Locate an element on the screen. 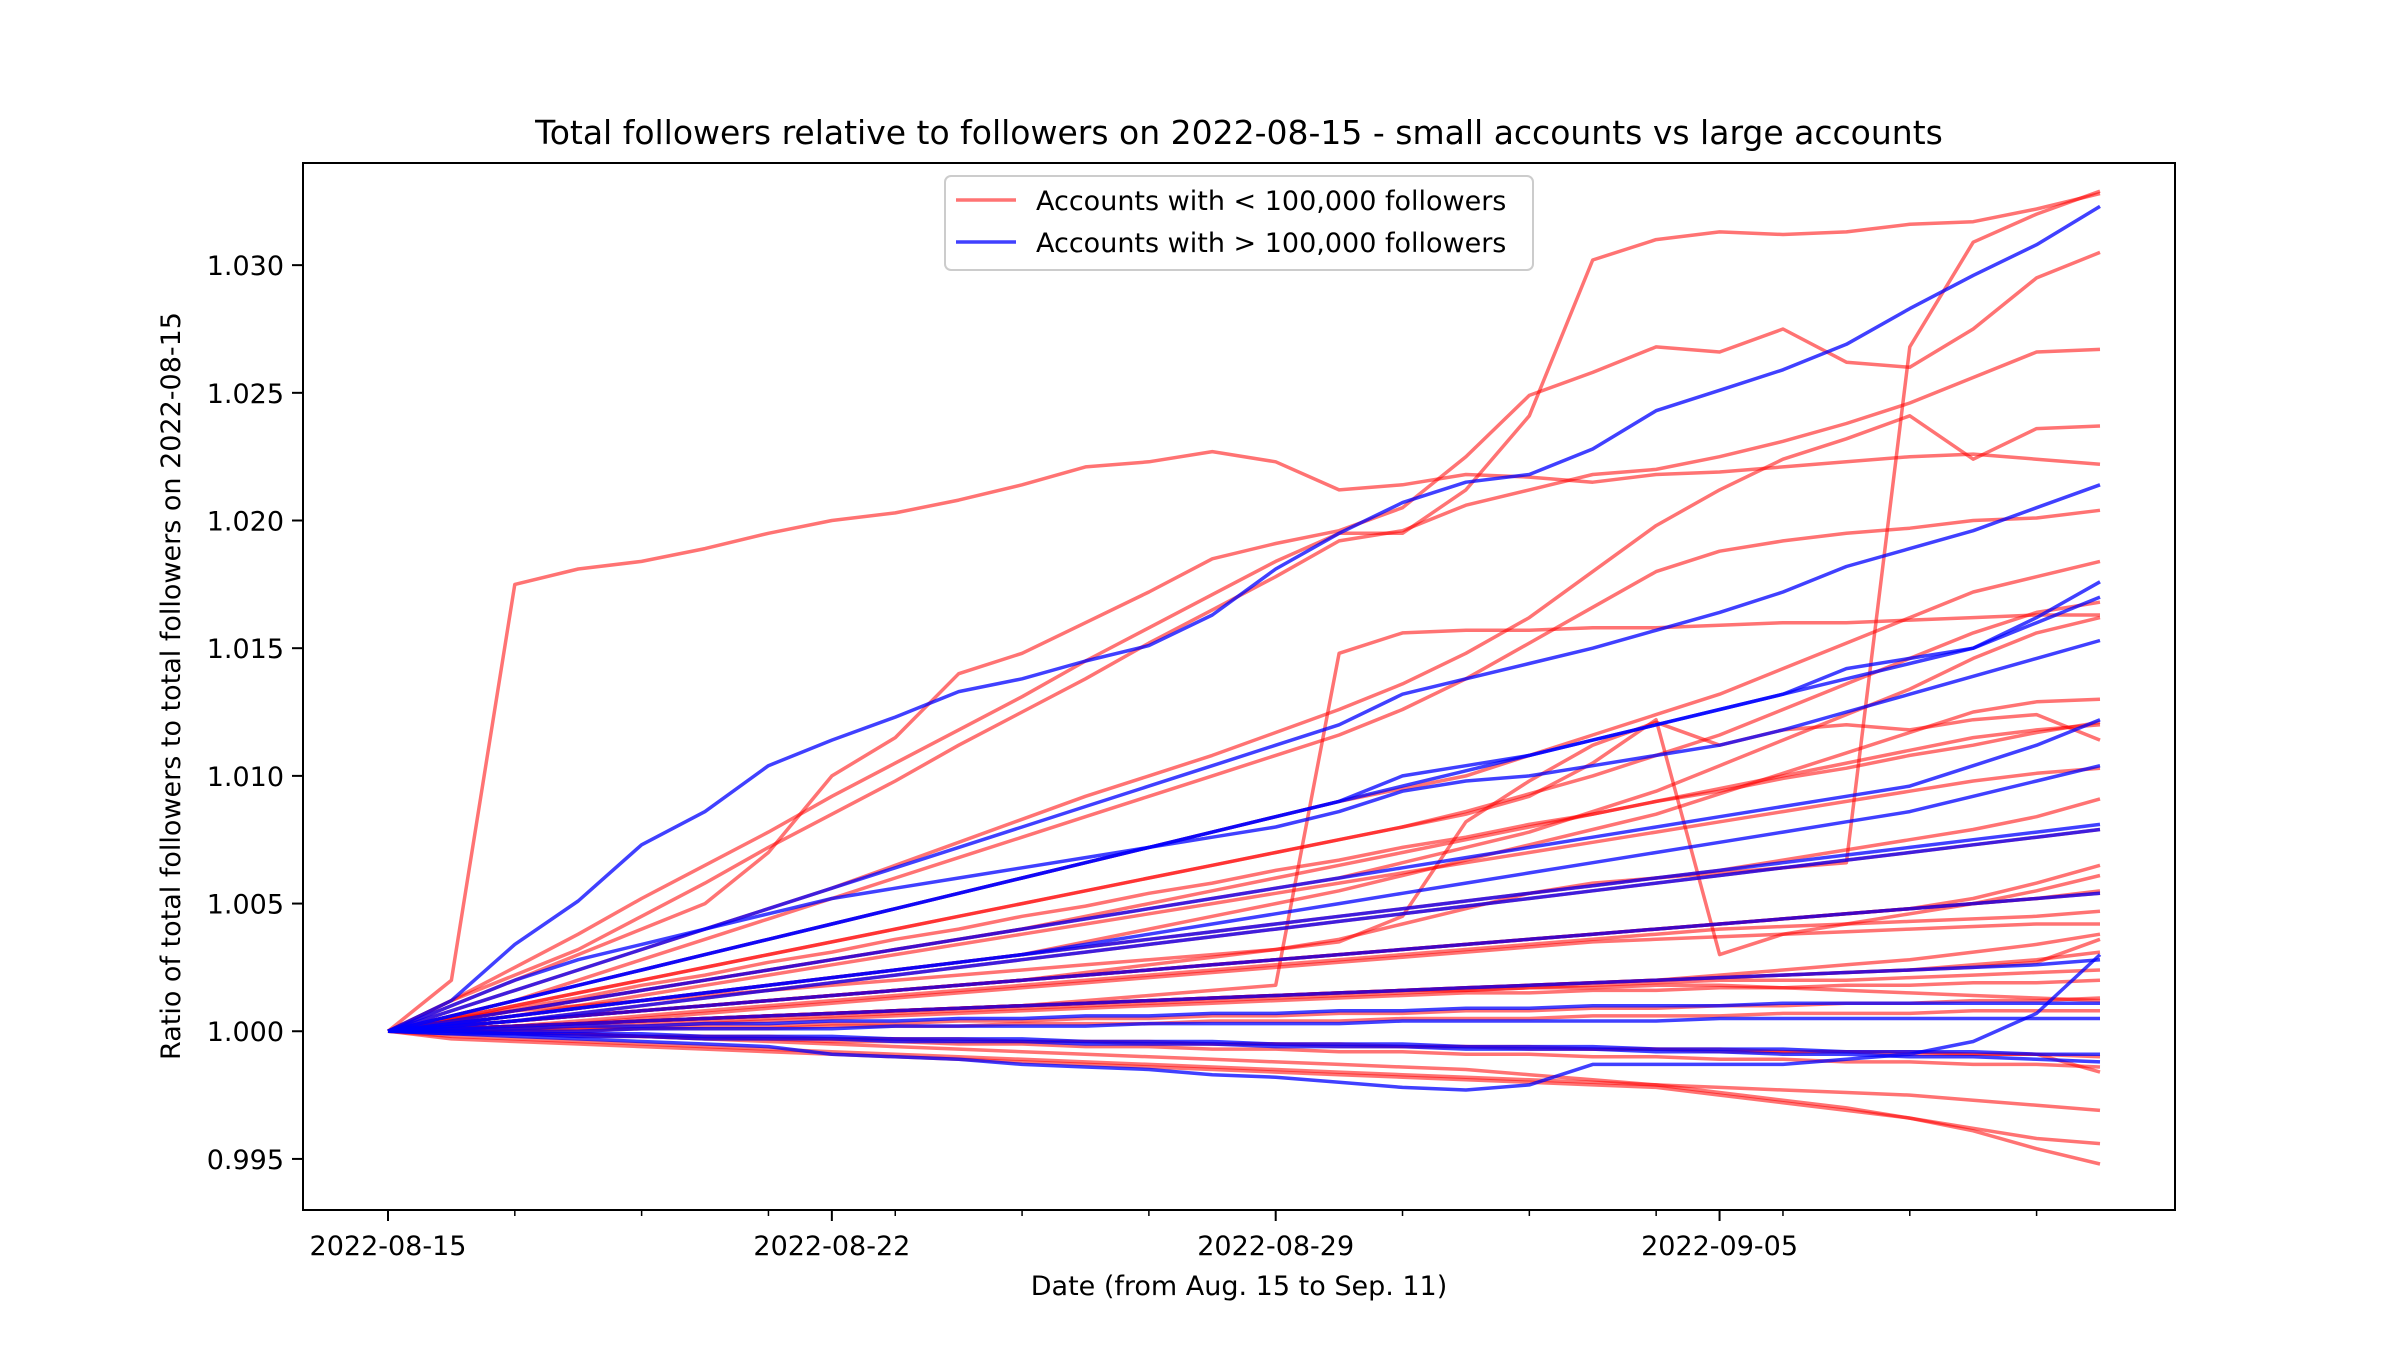  x-tick-label: 2022-08-22 is located at coordinates (831, 1246).